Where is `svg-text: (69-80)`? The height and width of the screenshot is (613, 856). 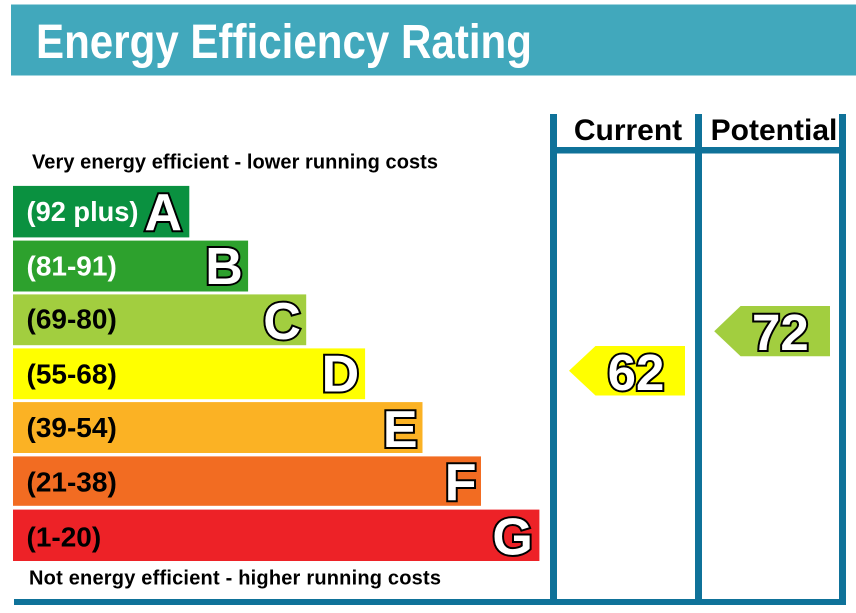
svg-text: (69-80) is located at coordinates (72, 319).